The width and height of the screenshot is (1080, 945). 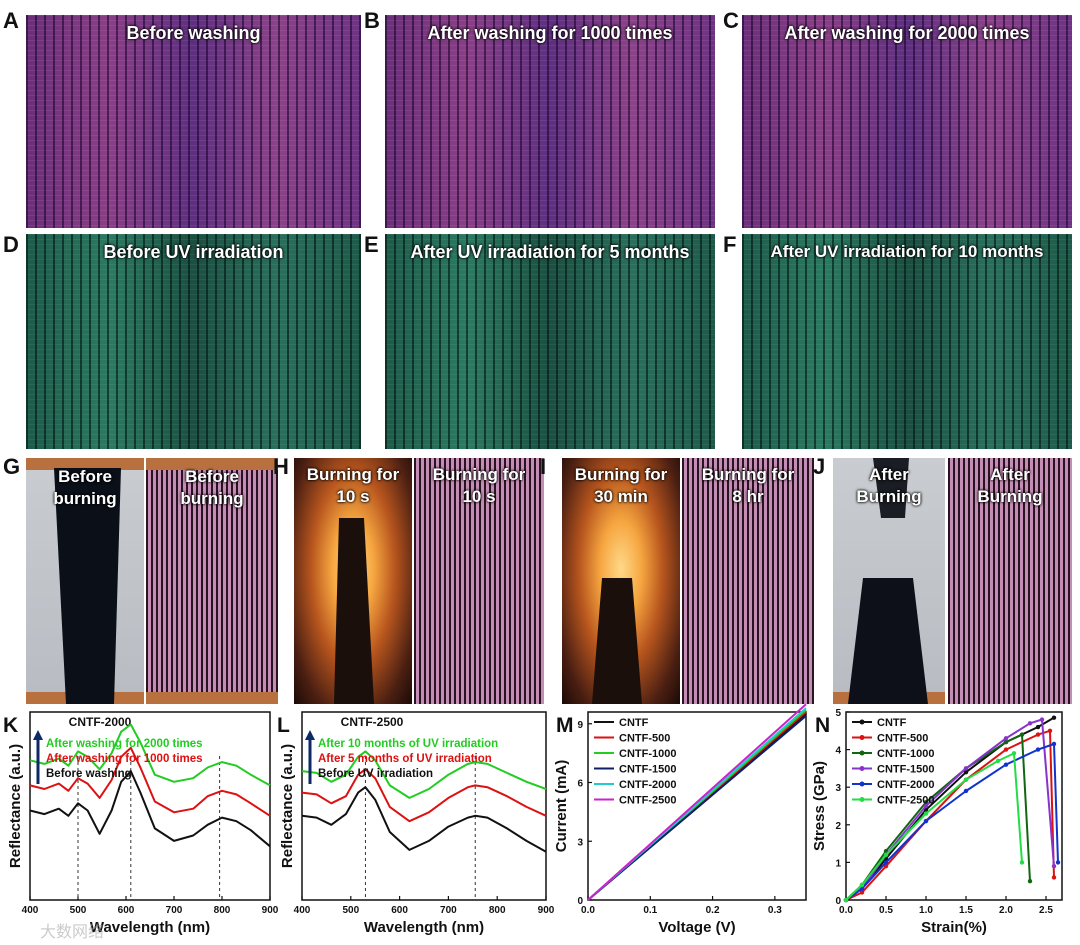 I want to click on chart-n-legend-entry: CNTF-500, so click(x=902, y=739).